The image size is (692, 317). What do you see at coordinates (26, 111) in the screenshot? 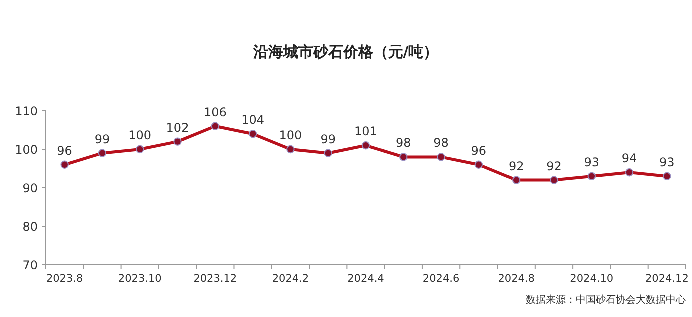
I see `y-tick-label: 110` at bounding box center [26, 111].